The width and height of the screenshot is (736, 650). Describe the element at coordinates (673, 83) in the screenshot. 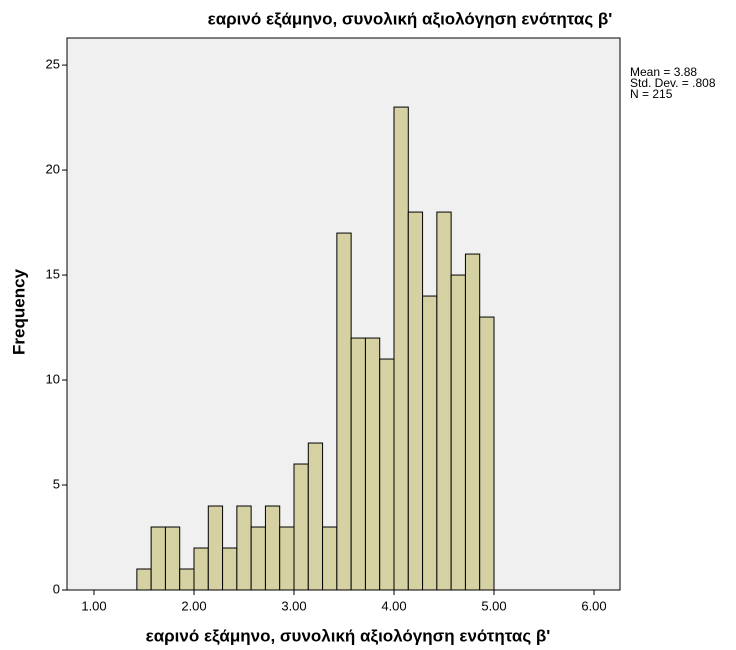

I see `stats-annotation: Std. Dev. = .808` at that location.